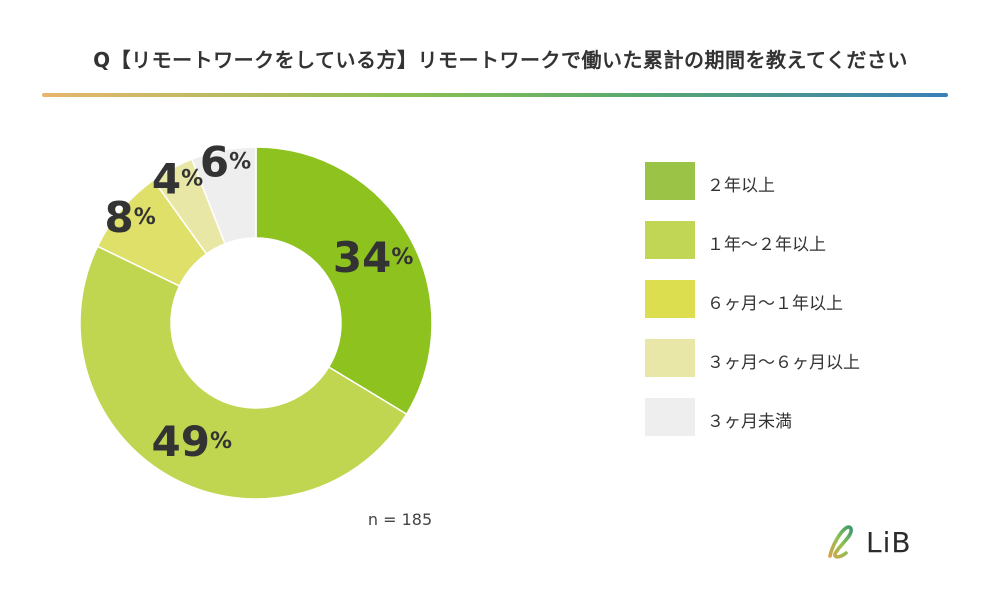 The image size is (1001, 601). Describe the element at coordinates (495, 95) in the screenshot. I see `title-underline` at that location.